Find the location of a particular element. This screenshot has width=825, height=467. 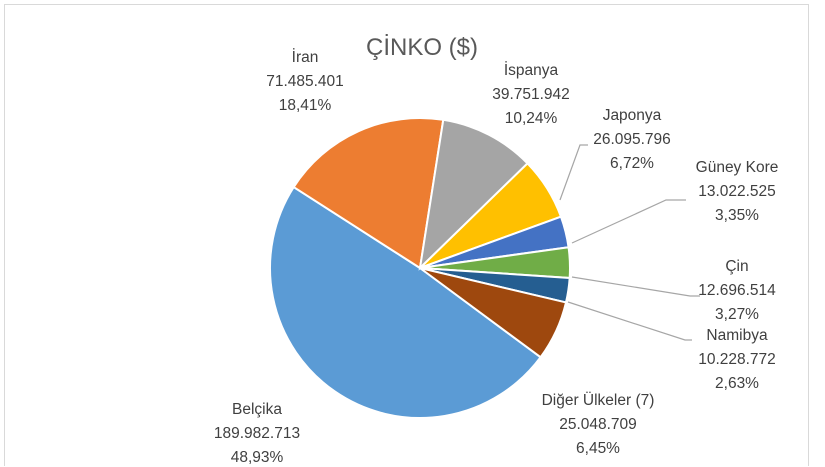

label-percent: 2,63% is located at coordinates (737, 383).